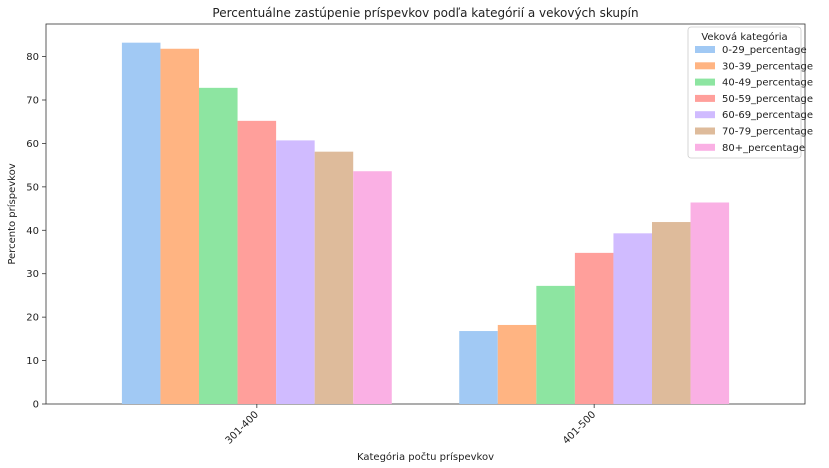 The image size is (829, 468). What do you see at coordinates (32, 274) in the screenshot?
I see `y-tick-label: 30` at bounding box center [32, 274].